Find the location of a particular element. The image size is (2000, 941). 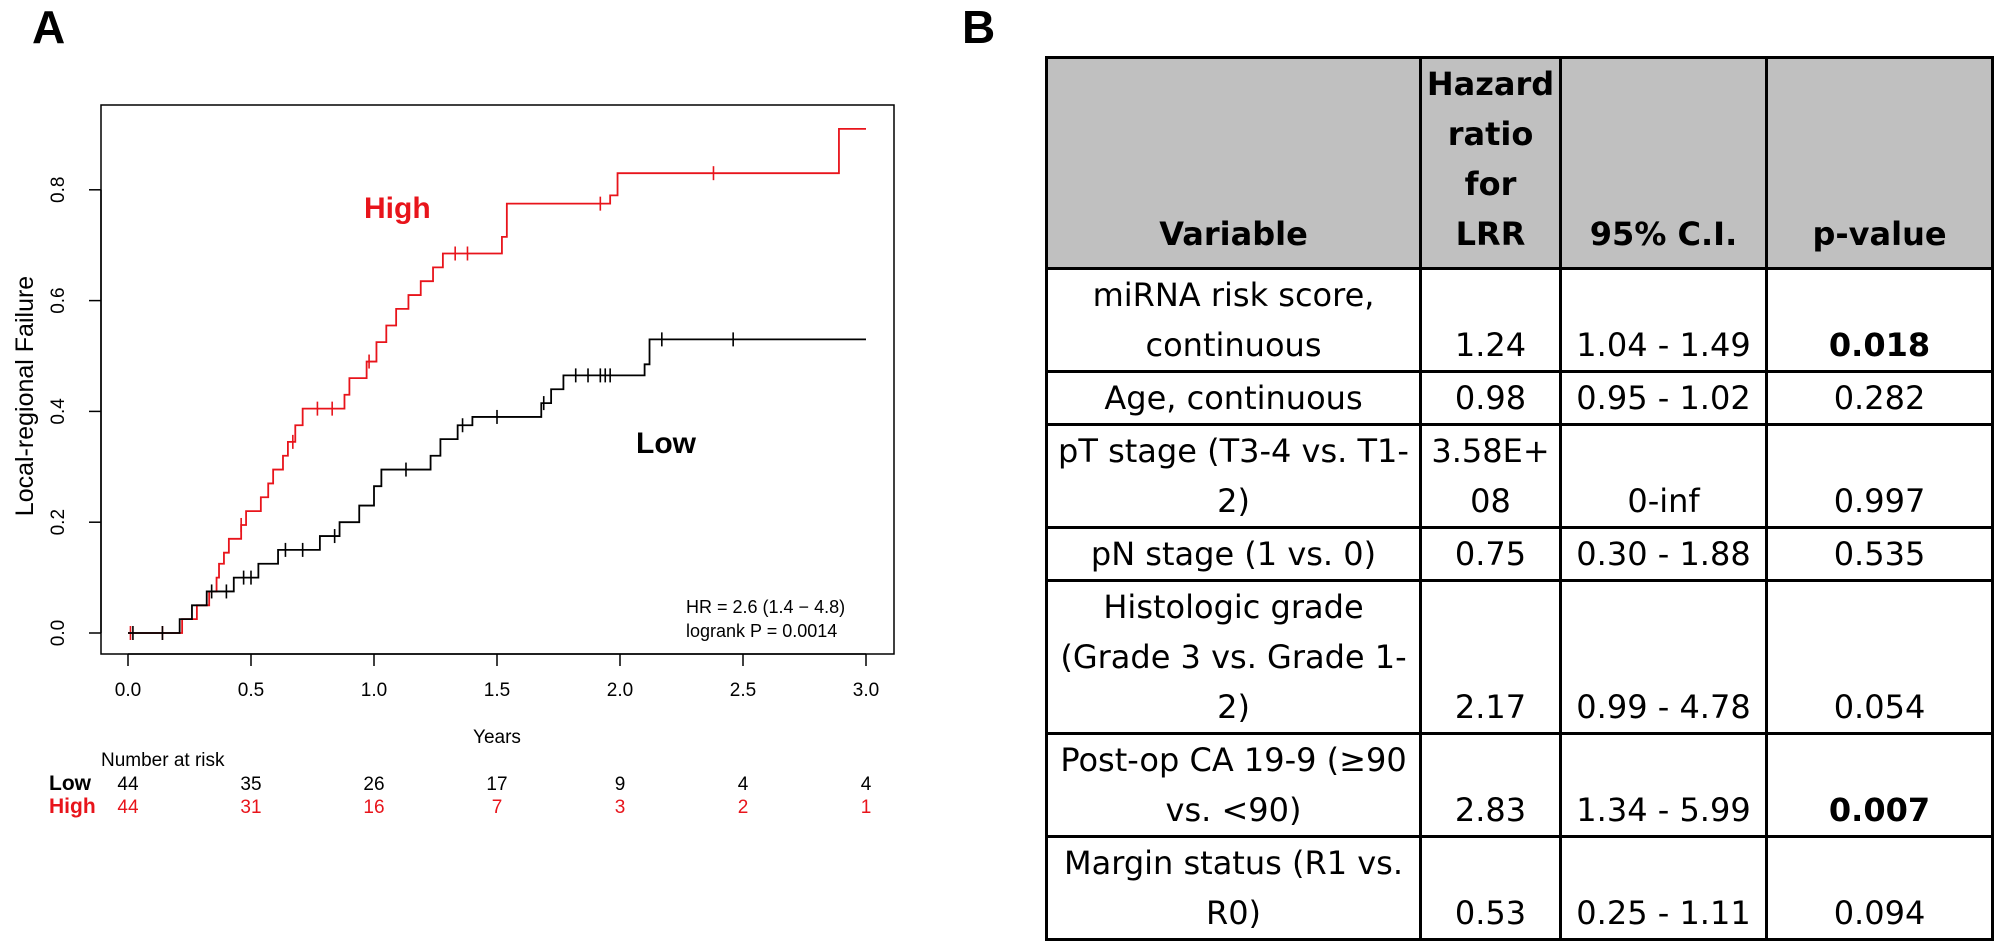

table-row: Age, continuous 0.98 0.95 - 1.02 0.282 is located at coordinates (1519, 398).